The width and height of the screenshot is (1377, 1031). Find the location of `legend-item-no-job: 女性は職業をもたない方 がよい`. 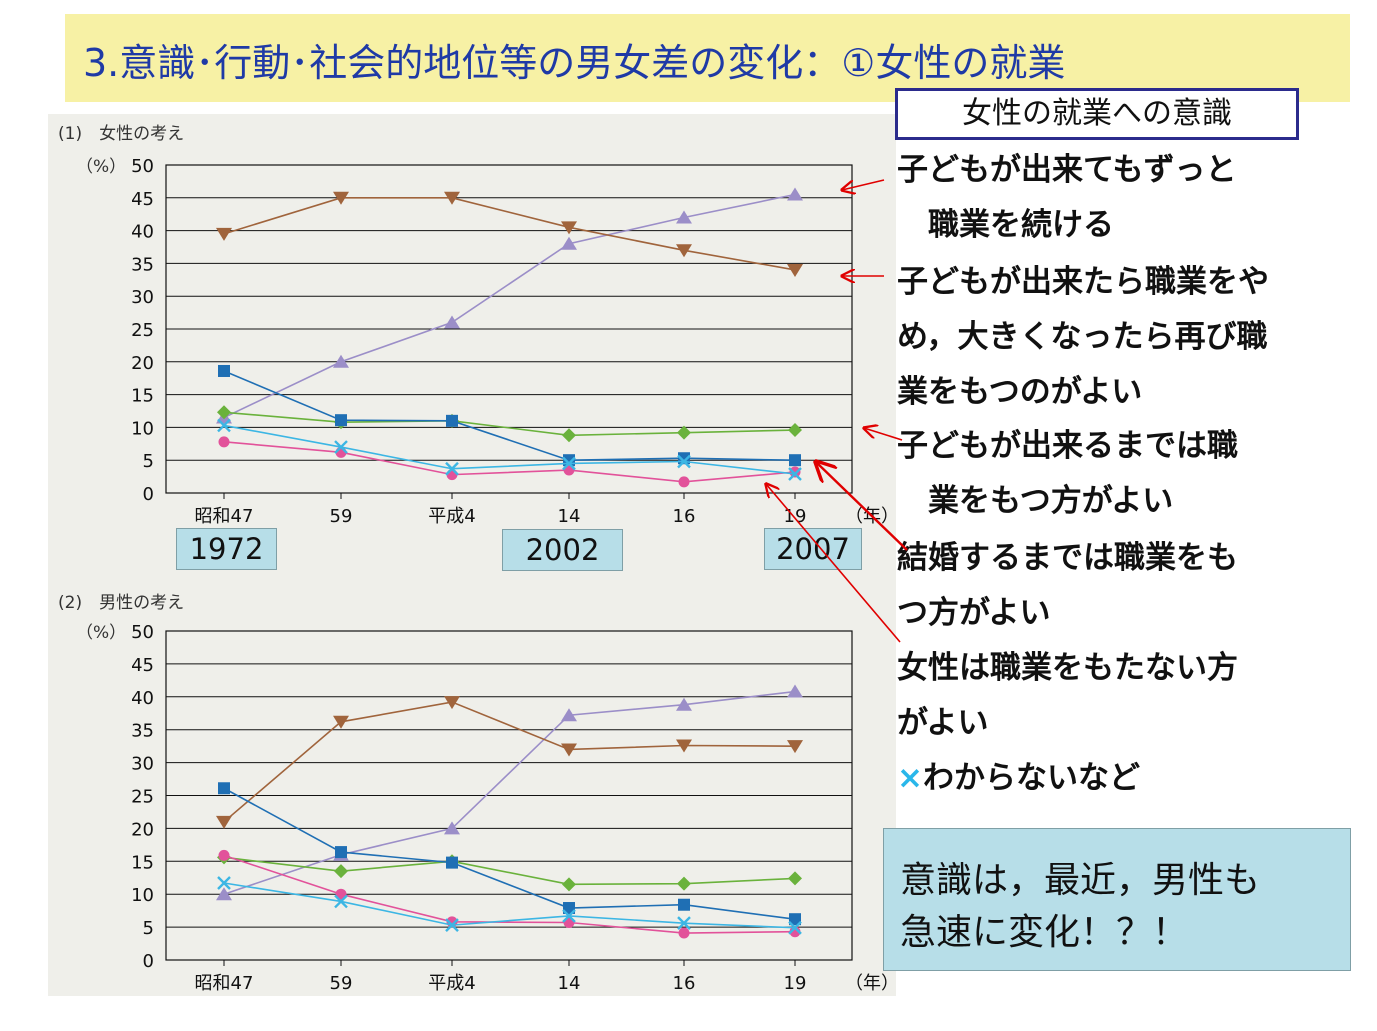

legend-item-no-job: 女性は職業をもたない方 がよい is located at coordinates (1132, 696).